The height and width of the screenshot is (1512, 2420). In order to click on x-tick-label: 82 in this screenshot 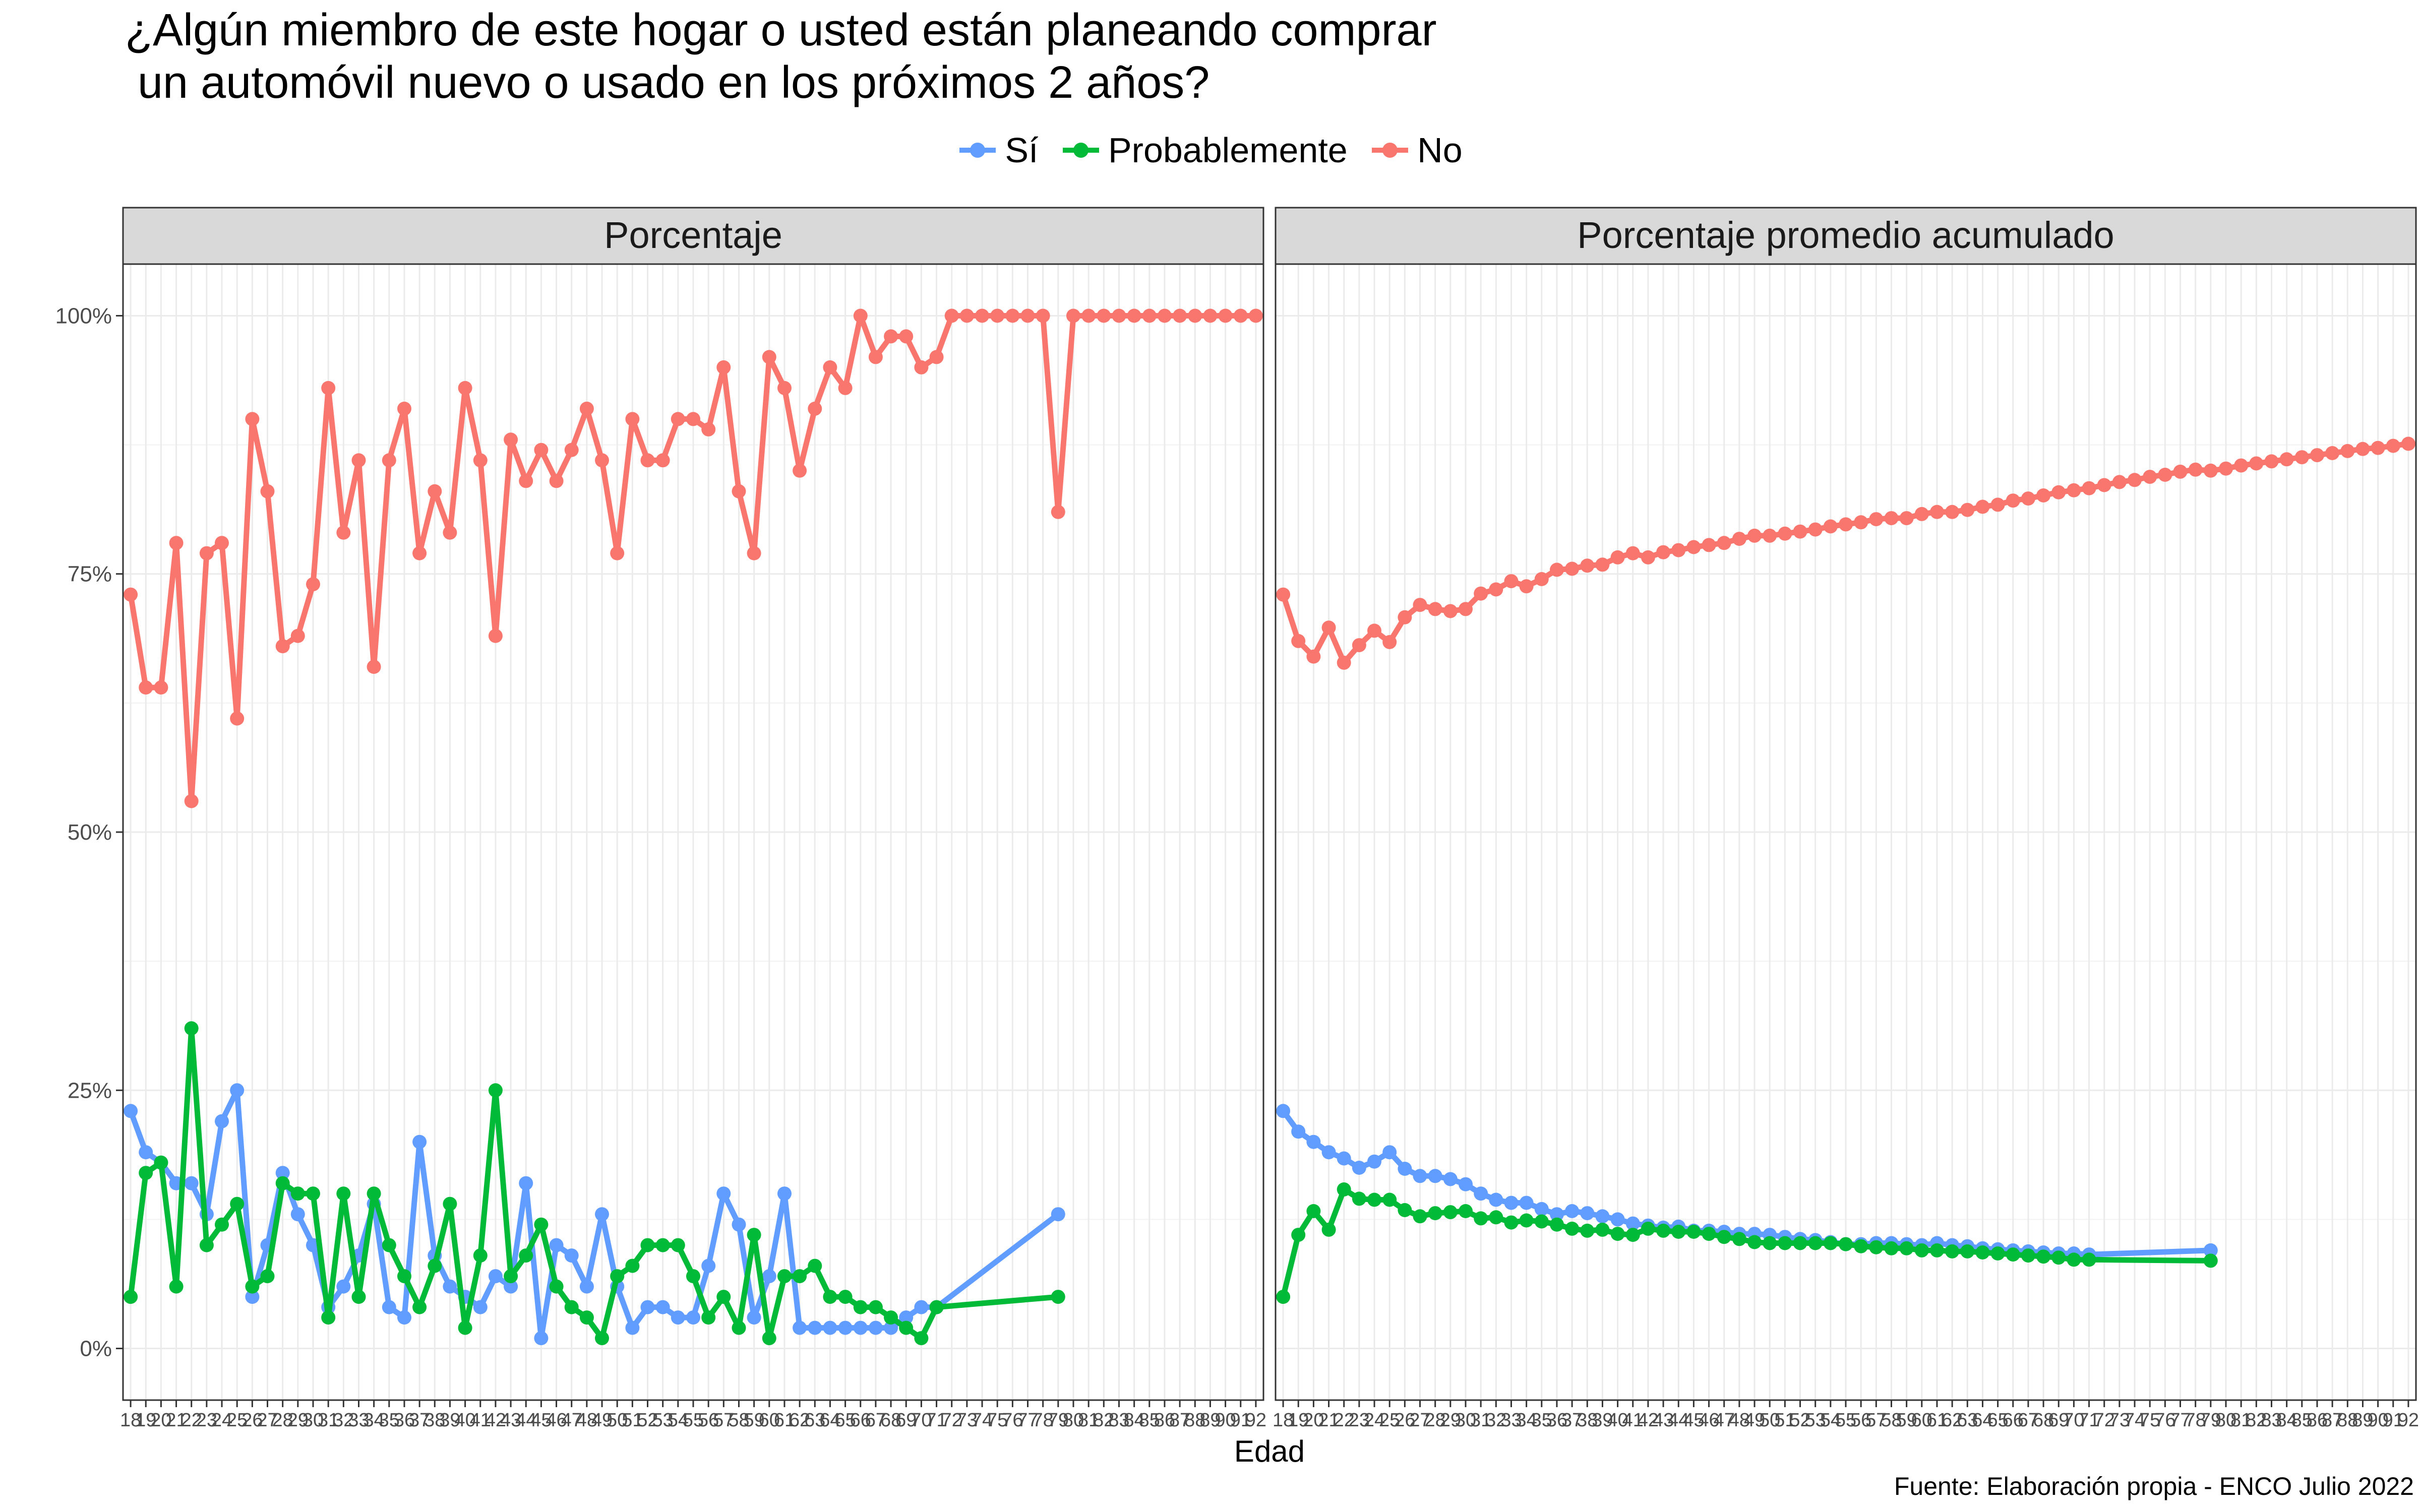, I will do `click(1103, 1421)`.